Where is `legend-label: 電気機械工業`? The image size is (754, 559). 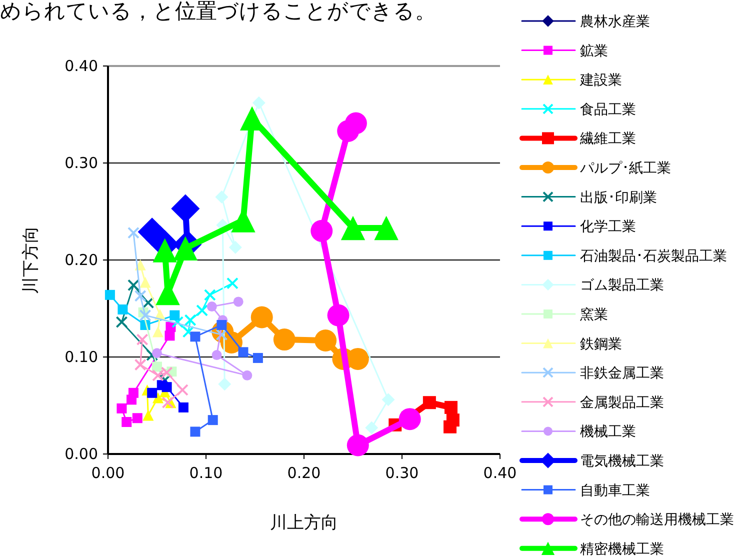
legend-label: 電気機械工業 is located at coordinates (622, 462).